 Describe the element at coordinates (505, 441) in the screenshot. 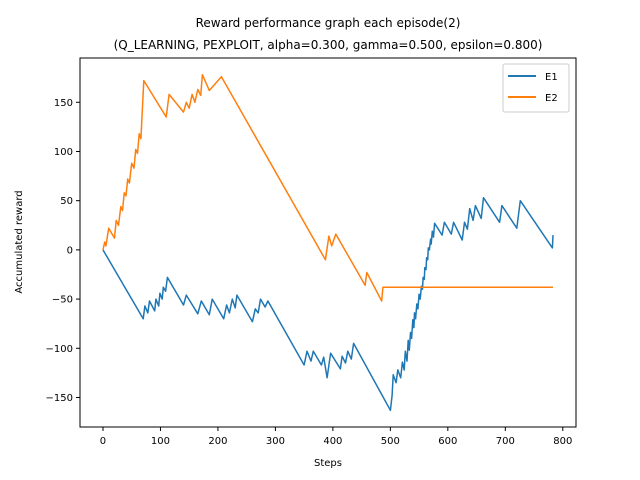

I see `x-tick-label: 700` at that location.